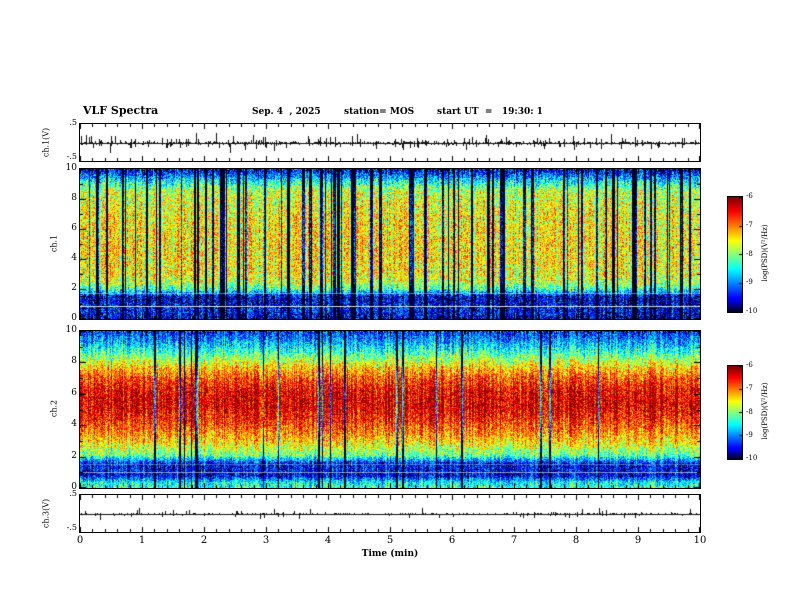  What do you see at coordinates (74, 228) in the screenshot?
I see `ch1-spec-y-tick-label: 6` at bounding box center [74, 228].